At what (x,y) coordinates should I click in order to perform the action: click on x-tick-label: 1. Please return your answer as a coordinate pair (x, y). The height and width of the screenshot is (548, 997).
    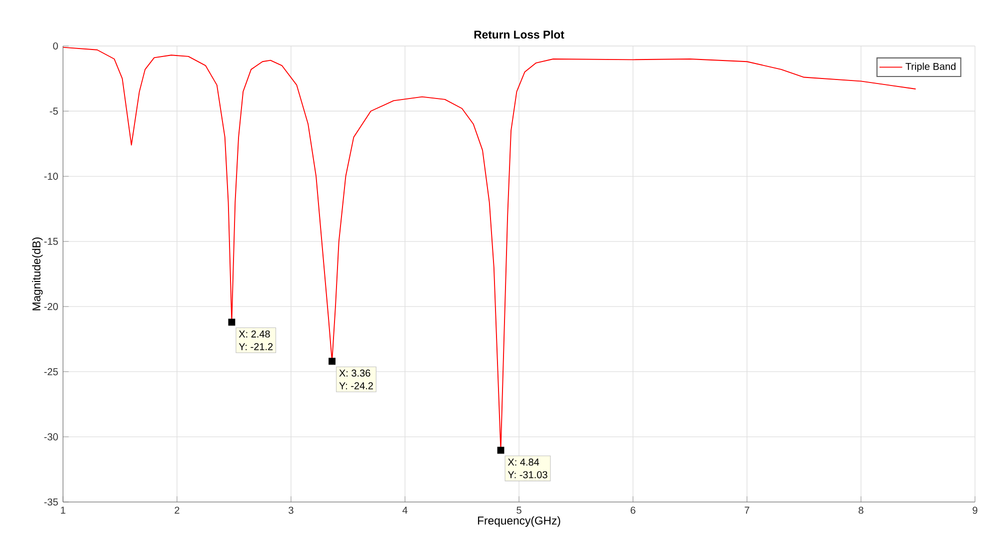
    Looking at the image, I should click on (63, 510).